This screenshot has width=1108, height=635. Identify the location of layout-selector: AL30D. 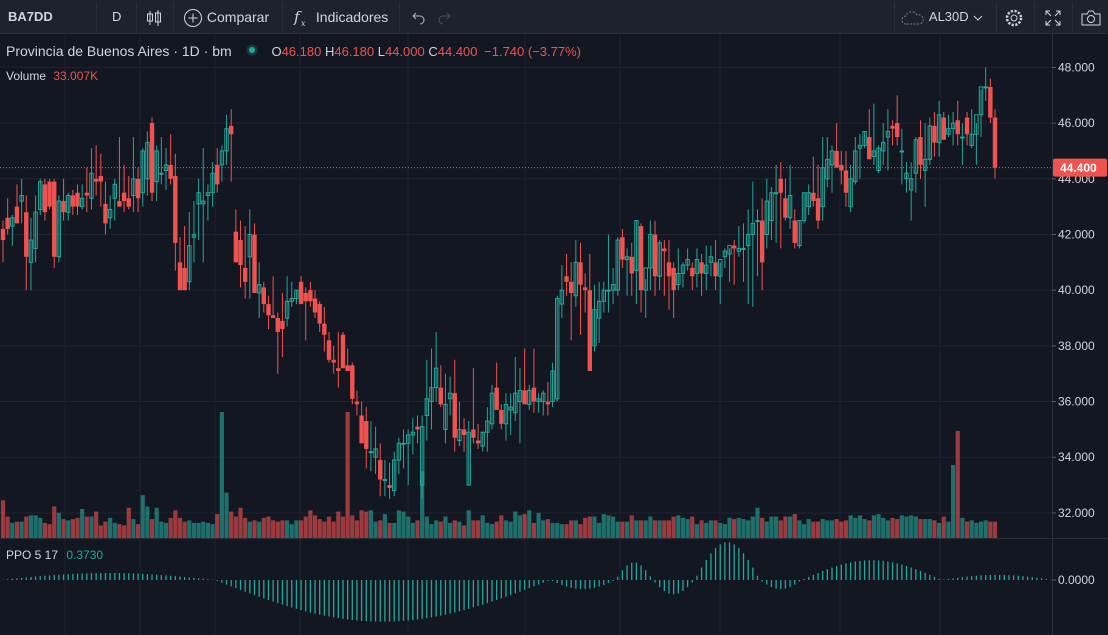
(942, 17).